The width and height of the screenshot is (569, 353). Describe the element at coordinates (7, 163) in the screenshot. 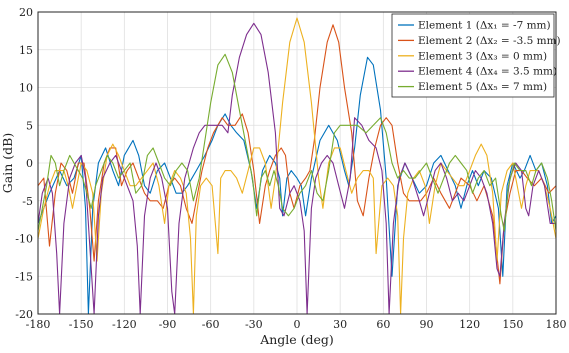

I see `y-axis-label: Gain (dB)` at that location.